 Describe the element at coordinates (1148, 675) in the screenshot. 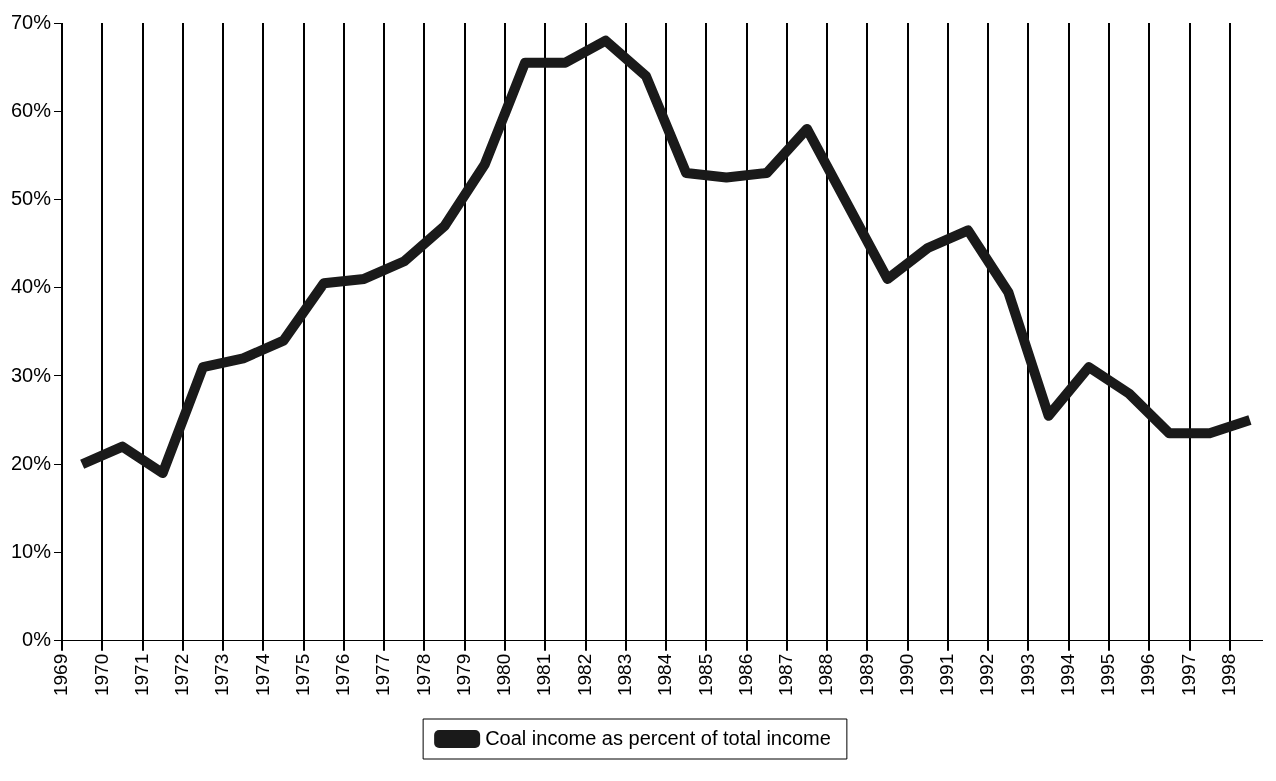

I see `x-tick-label: 1996` at that location.